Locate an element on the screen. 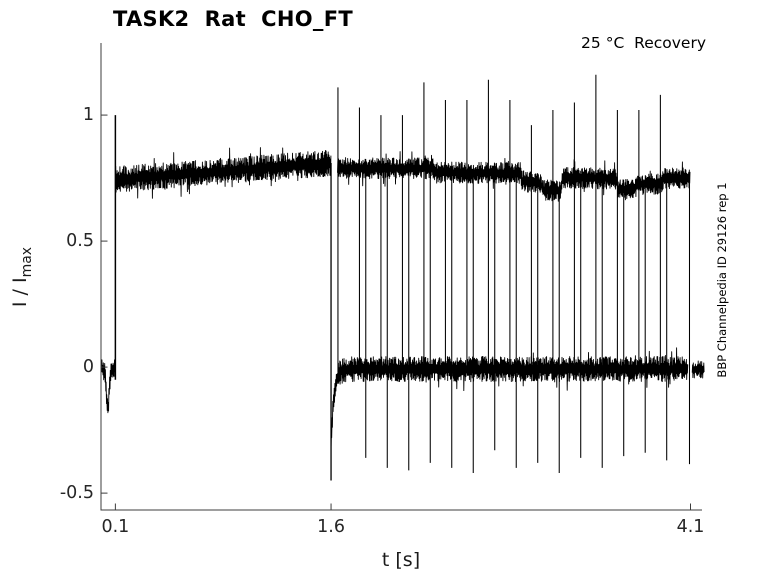 The height and width of the screenshot is (583, 778). y-tick-label: -0.5 is located at coordinates (76, 493).